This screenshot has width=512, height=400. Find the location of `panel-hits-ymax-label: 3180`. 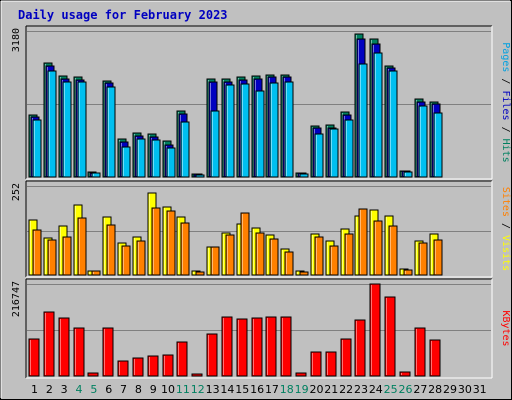

panel-hits-ymax-label: 3180 is located at coordinates (16, 40).